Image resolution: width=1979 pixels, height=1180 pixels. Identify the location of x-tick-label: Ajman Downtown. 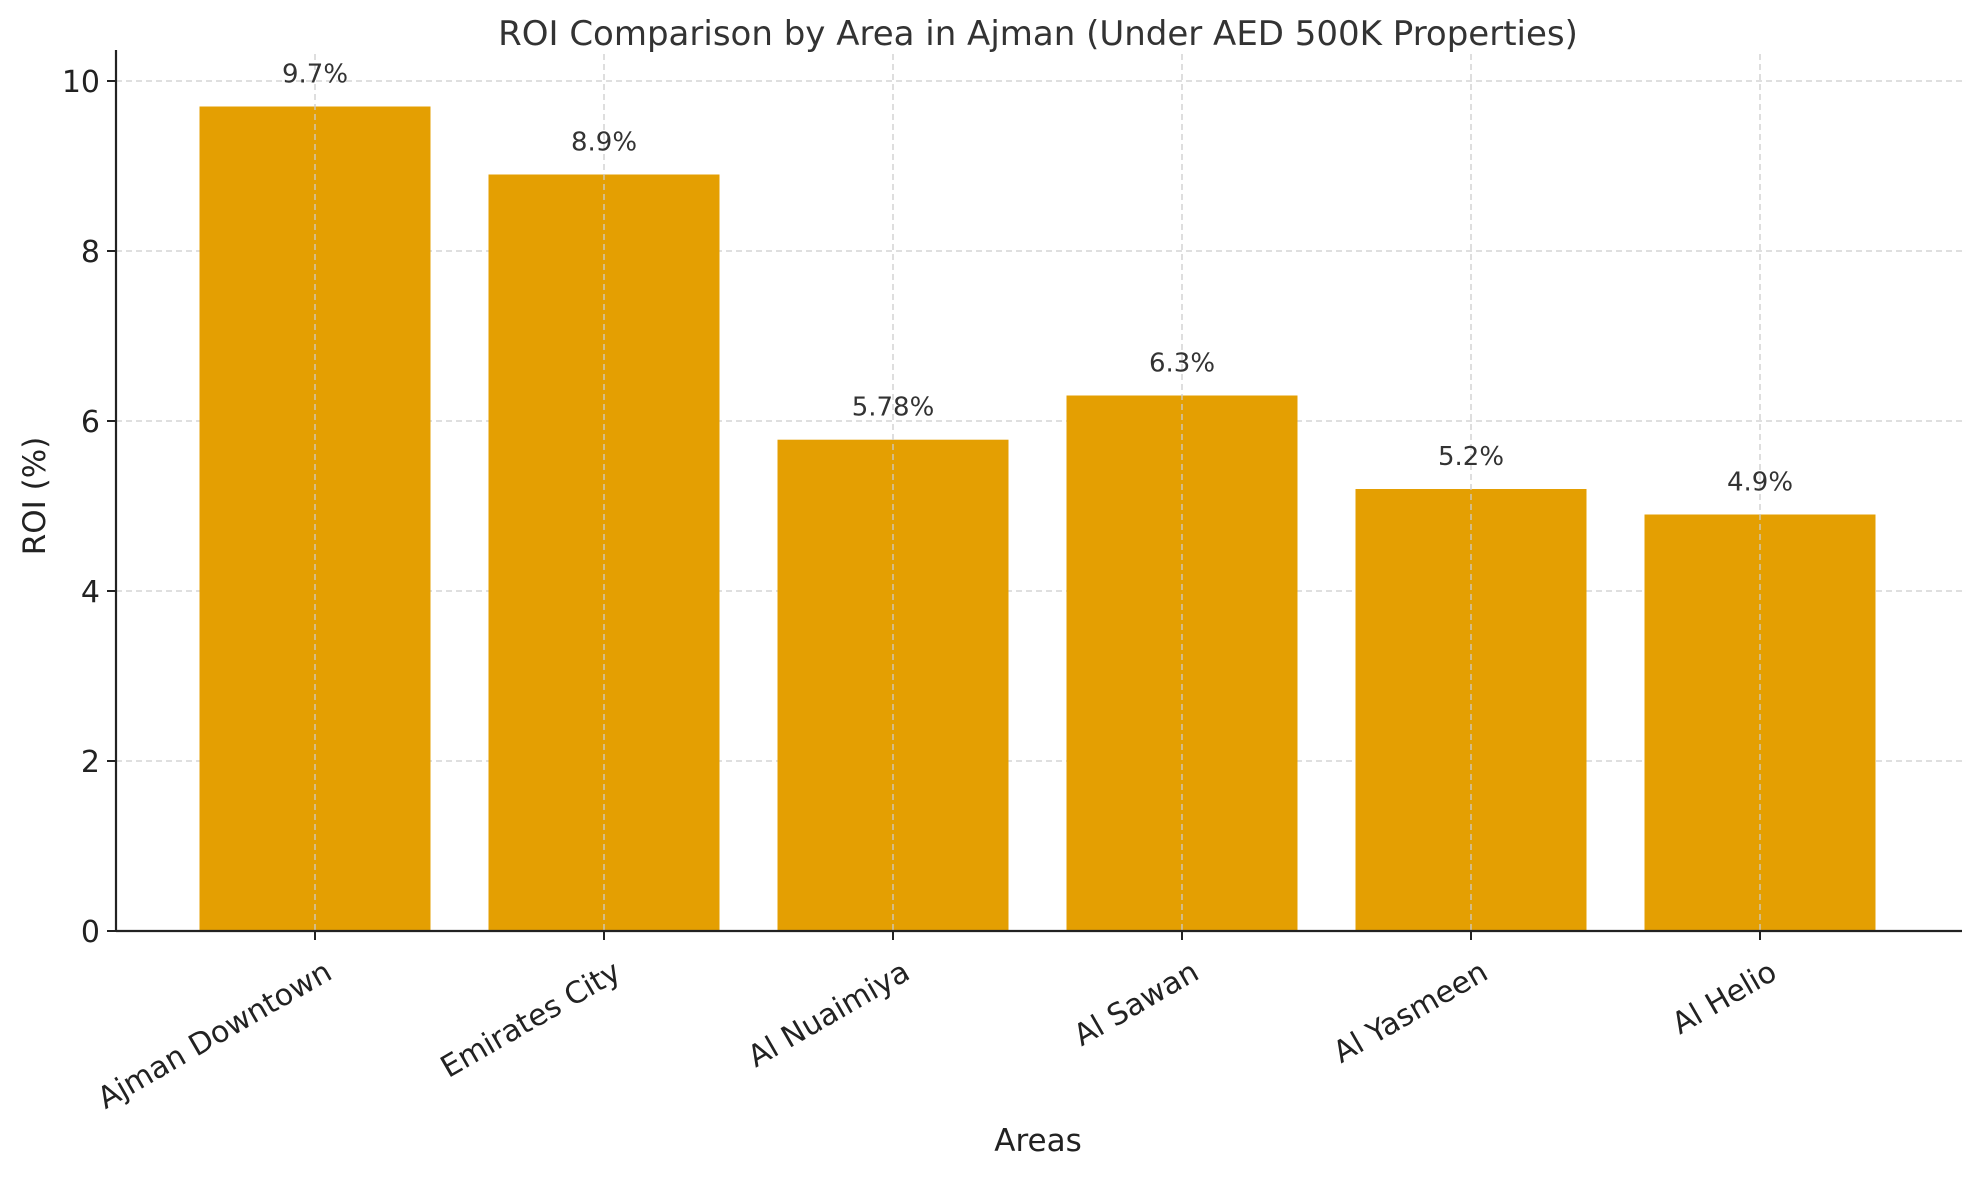
(215, 1035).